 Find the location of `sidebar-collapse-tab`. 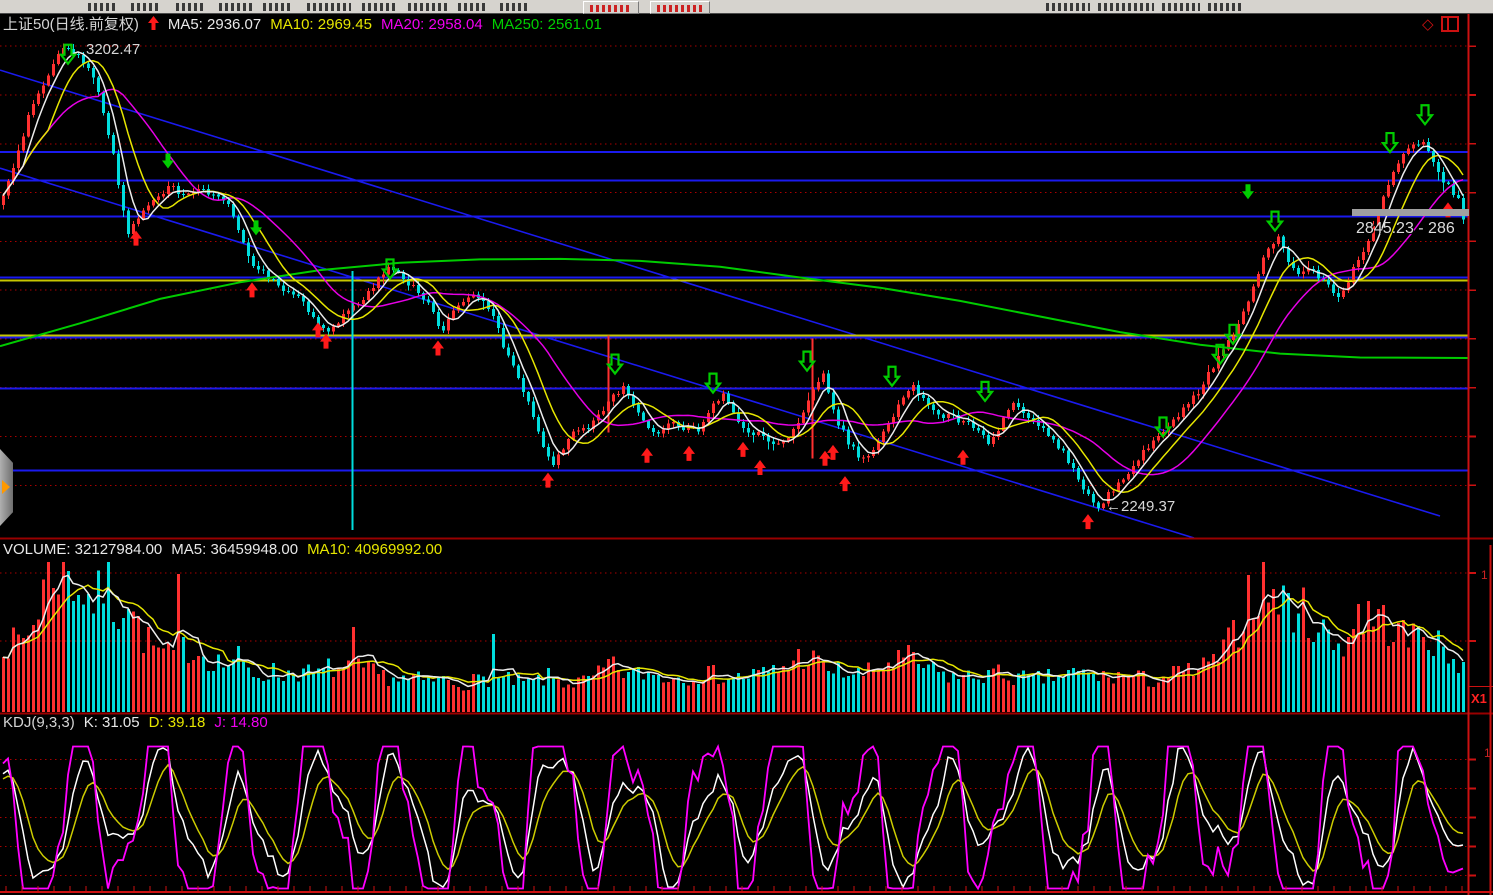

sidebar-collapse-tab is located at coordinates (6, 487).